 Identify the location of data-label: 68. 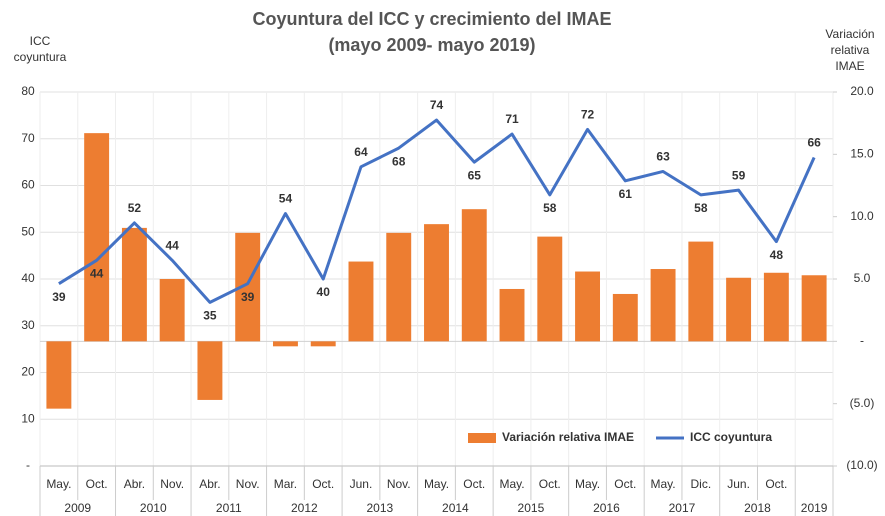
(399, 161).